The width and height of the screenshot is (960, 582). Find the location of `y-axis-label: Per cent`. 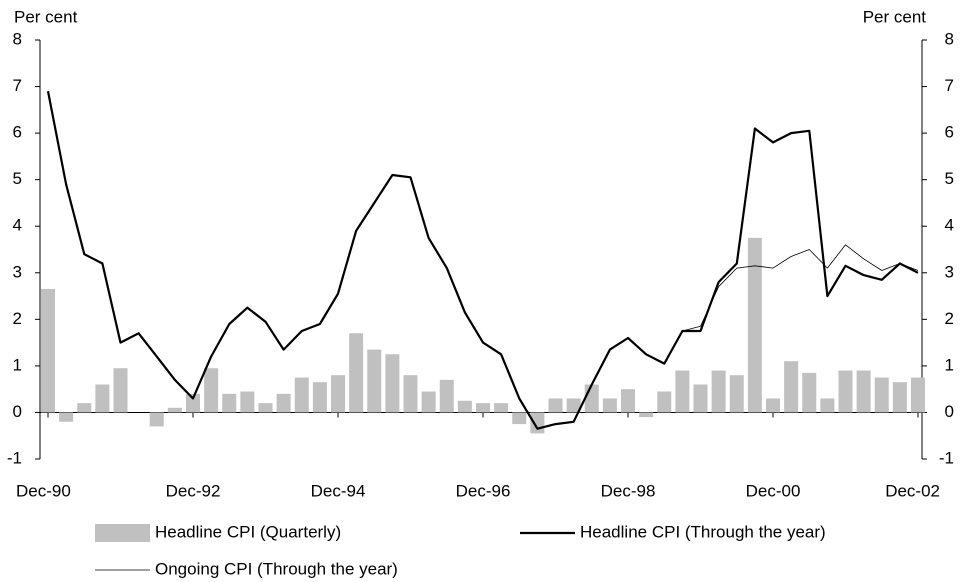

y-axis-label: Per cent is located at coordinates (46, 16).